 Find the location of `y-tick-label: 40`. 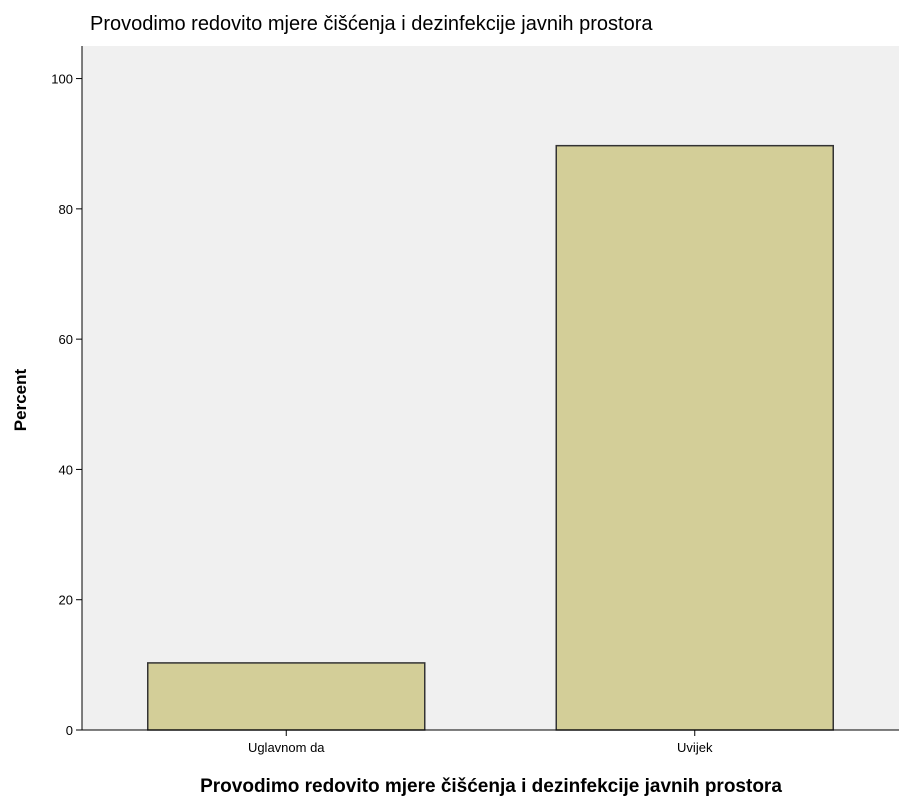

y-tick-label: 40 is located at coordinates (66, 469).